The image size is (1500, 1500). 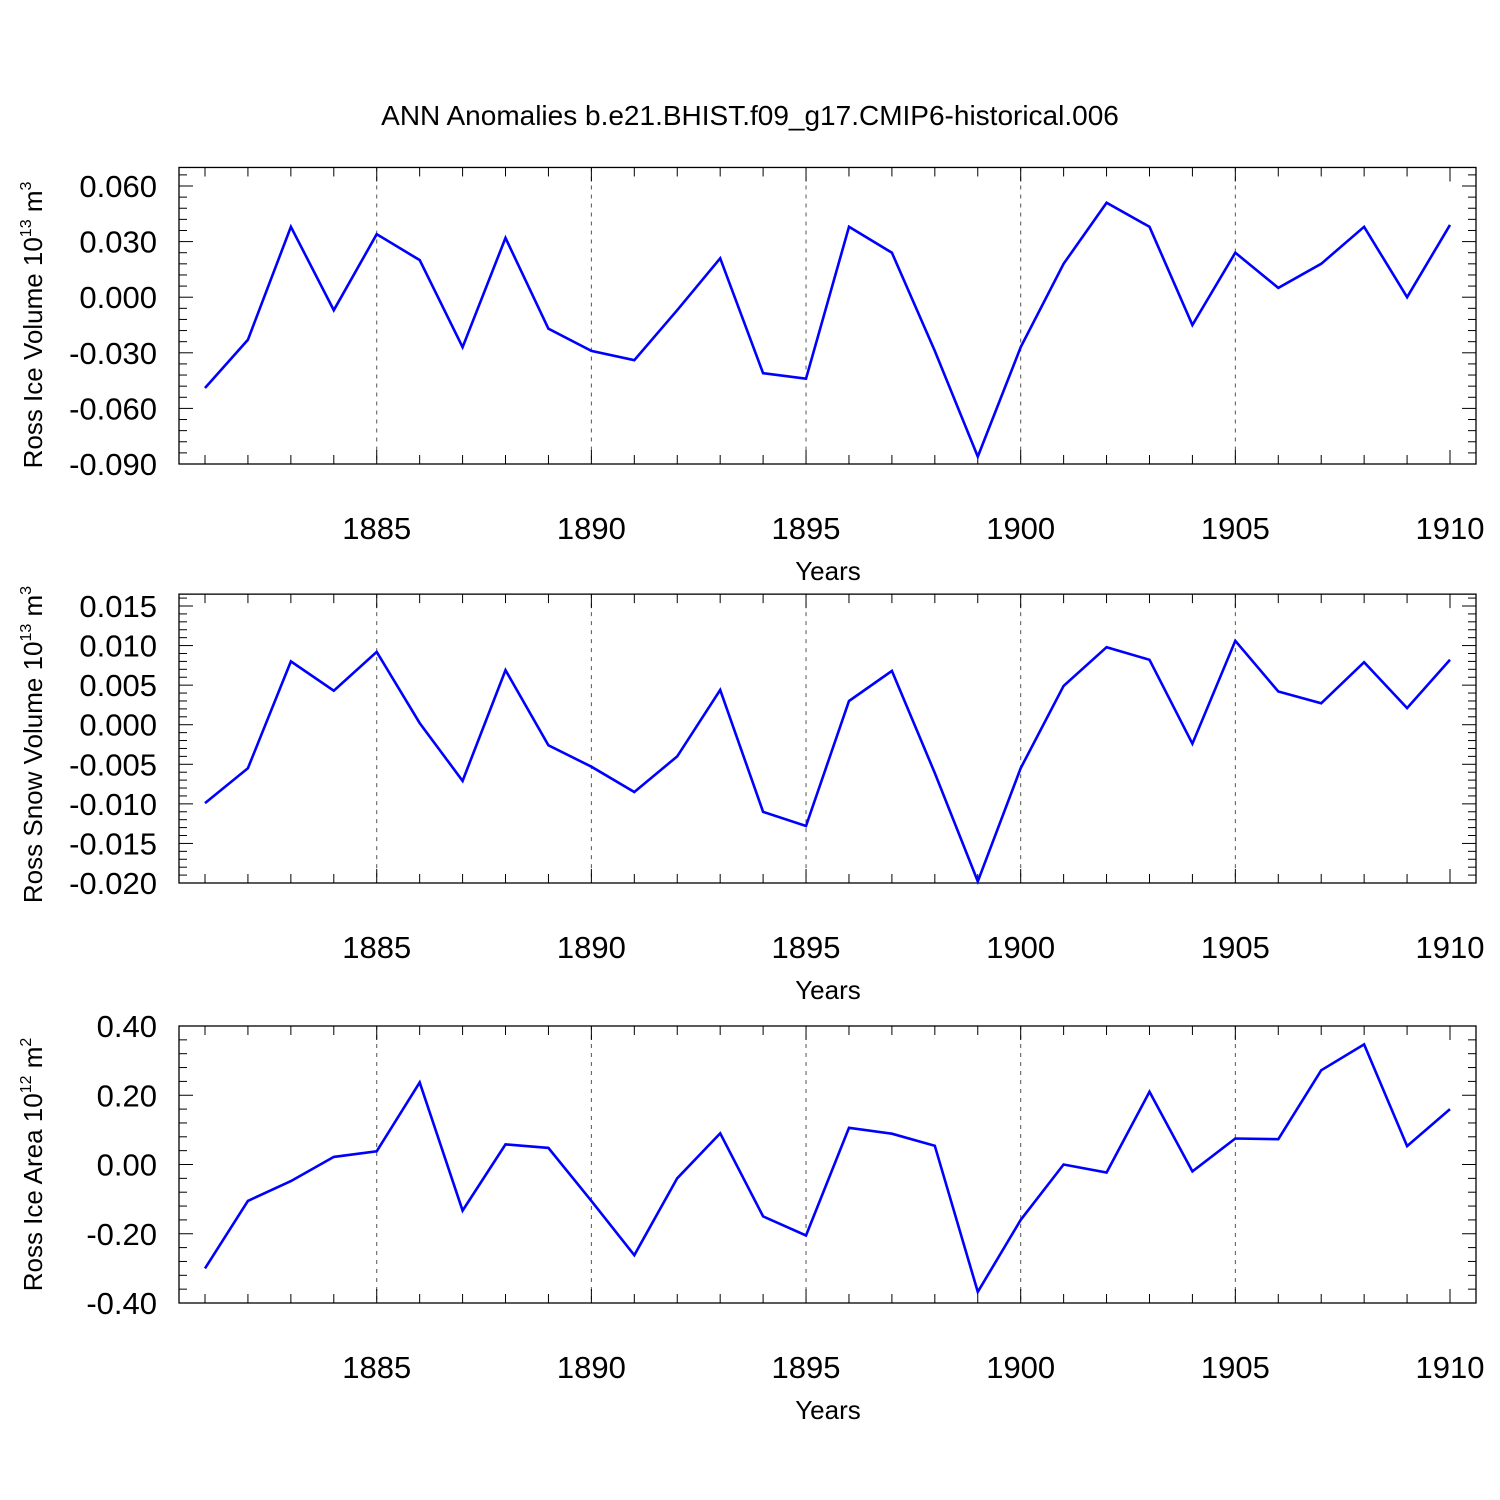 I want to click on axis-title-text: Ross Ice Area 10, so click(x=33, y=1192).